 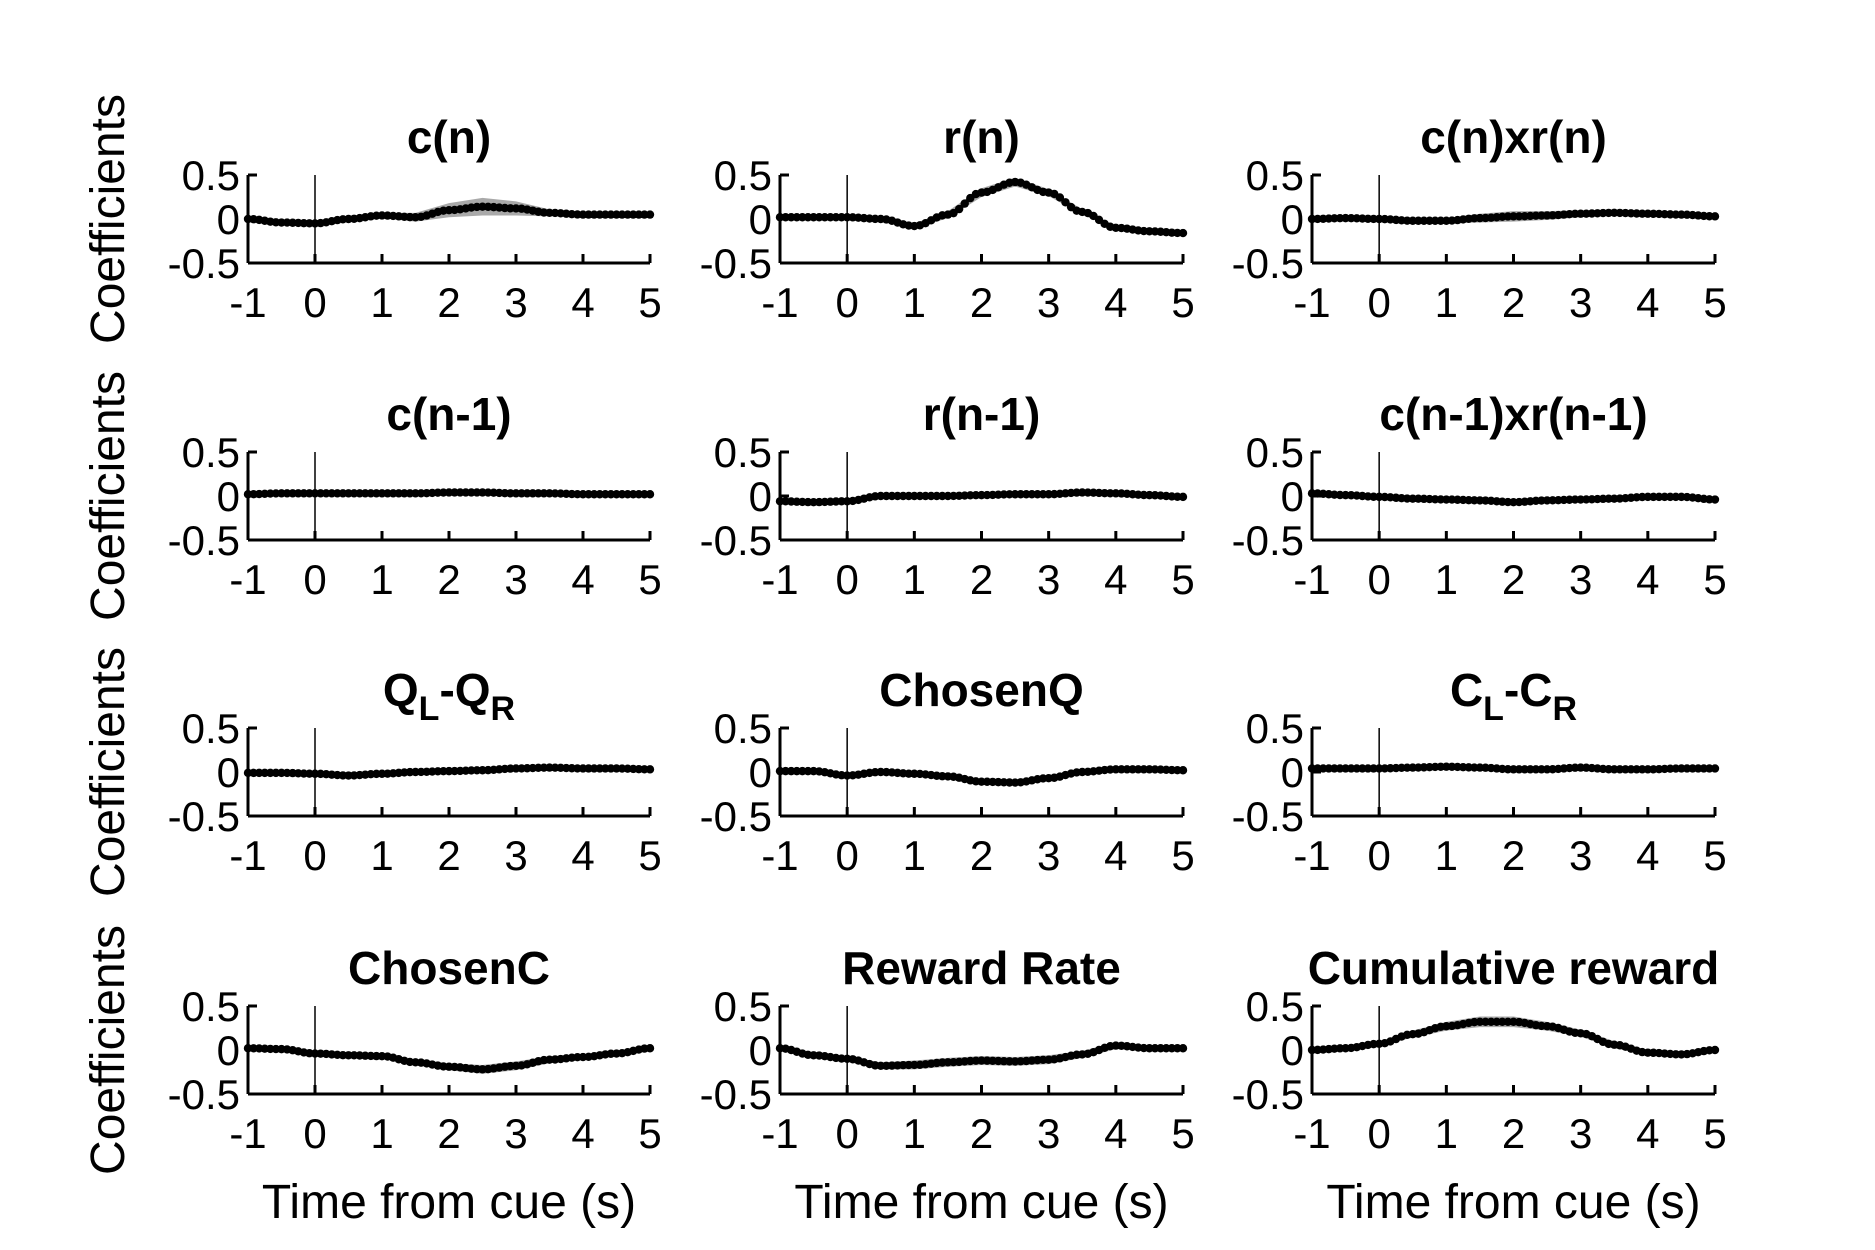 I want to click on subplot-title: c(n), so click(x=449, y=137).